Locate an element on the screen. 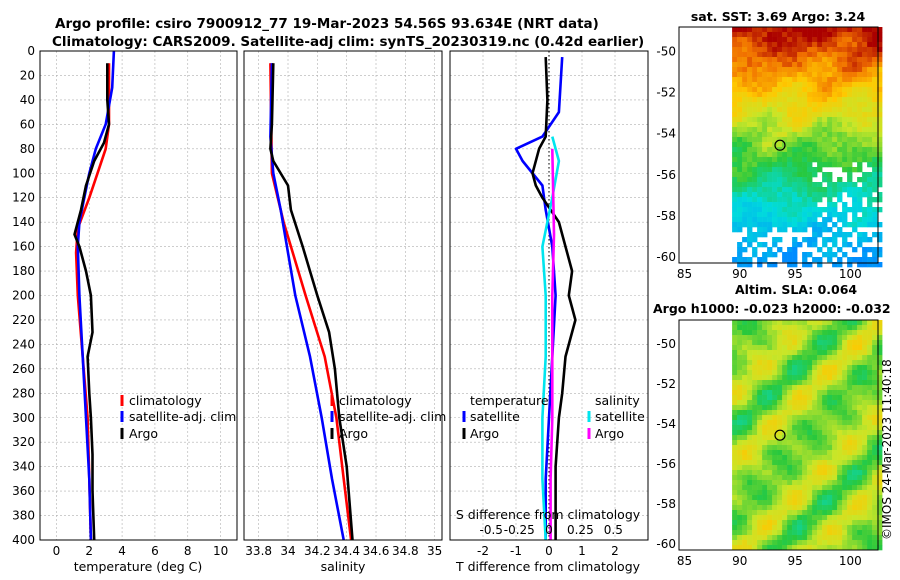 The image size is (900, 580). x-tick-label: 10 is located at coordinates (220, 551).